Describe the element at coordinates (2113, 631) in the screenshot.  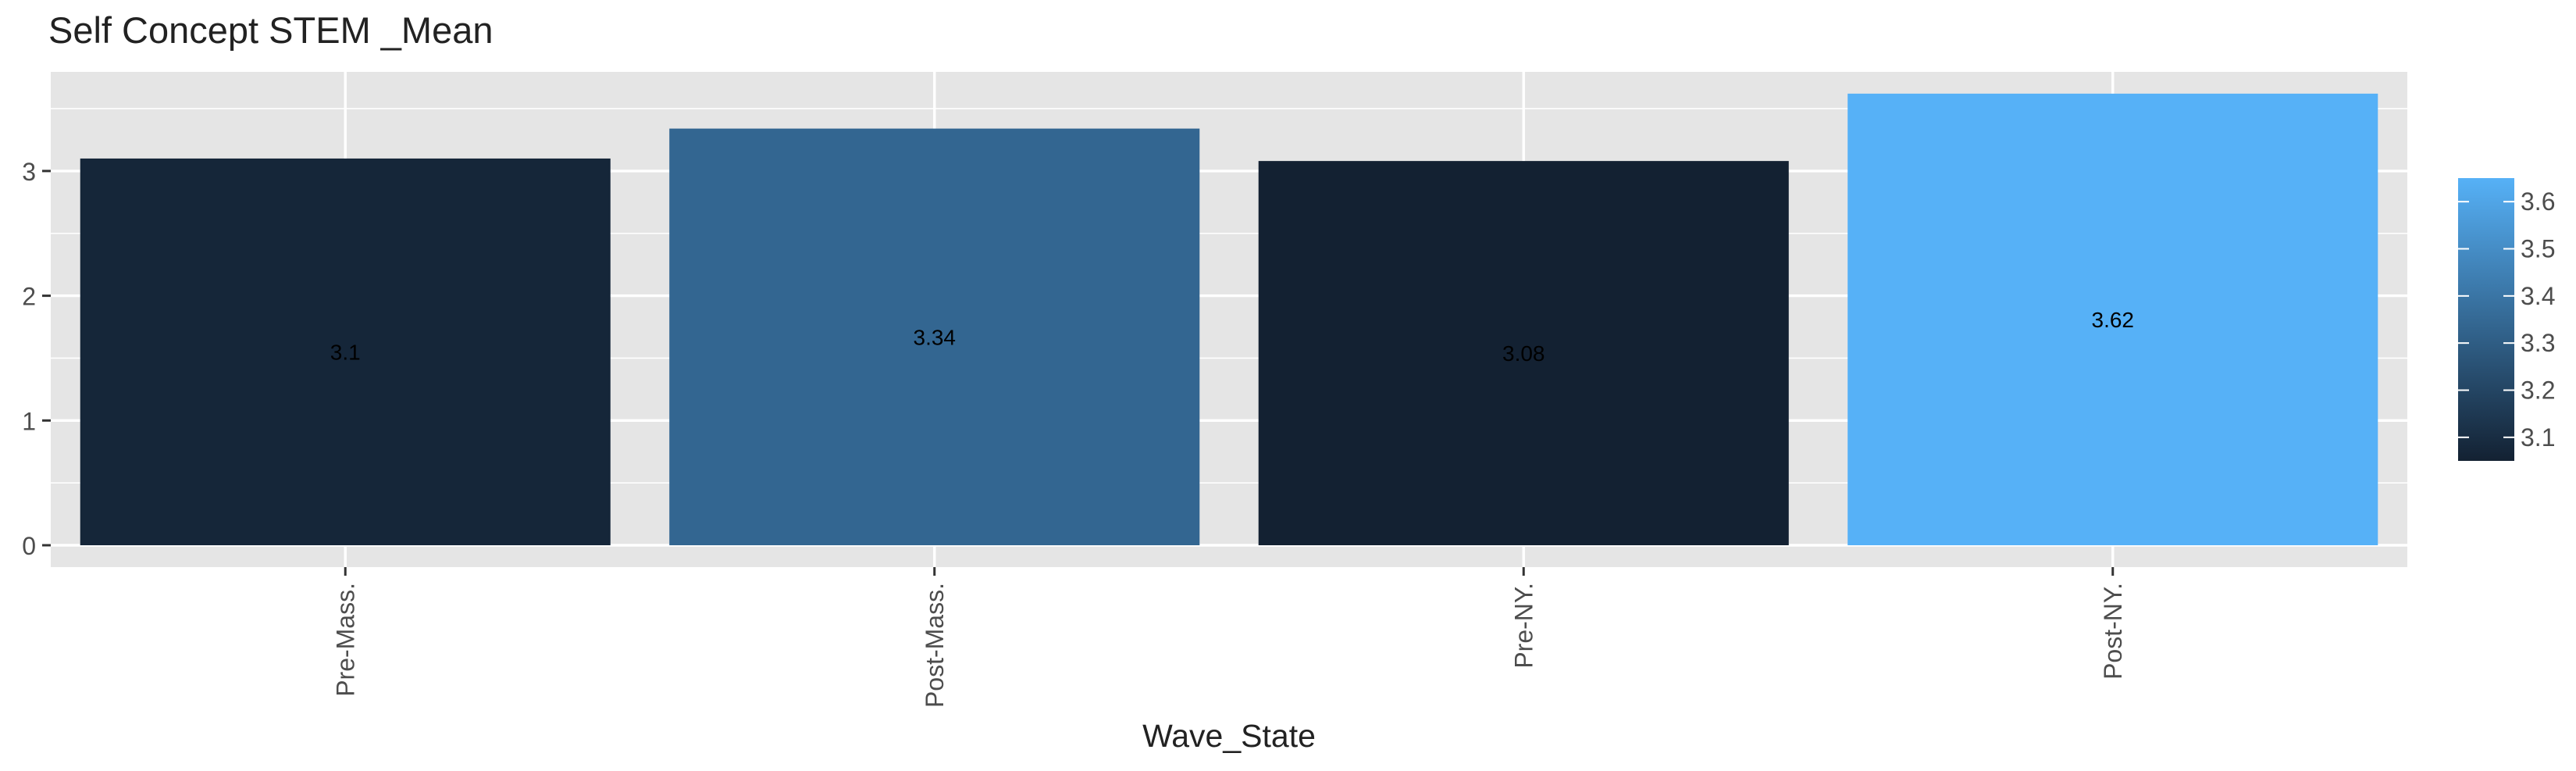
I see `x-tick-label: Post-NY.` at that location.